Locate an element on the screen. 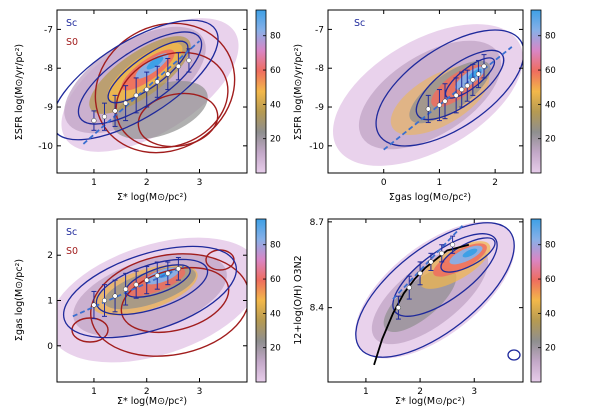  y-axis-label: 12+log(O/H) O3N2 is located at coordinates (298, 299).